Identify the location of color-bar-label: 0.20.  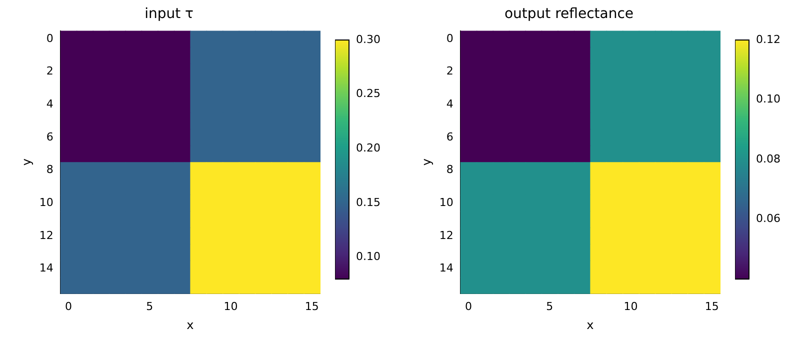
(368, 147).